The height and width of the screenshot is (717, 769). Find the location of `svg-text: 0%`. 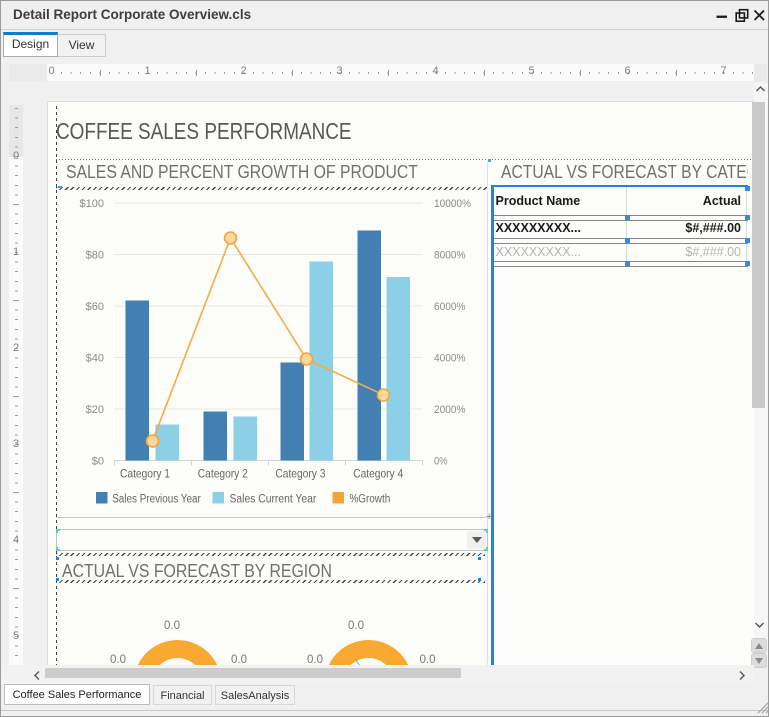

svg-text: 0% is located at coordinates (441, 461).